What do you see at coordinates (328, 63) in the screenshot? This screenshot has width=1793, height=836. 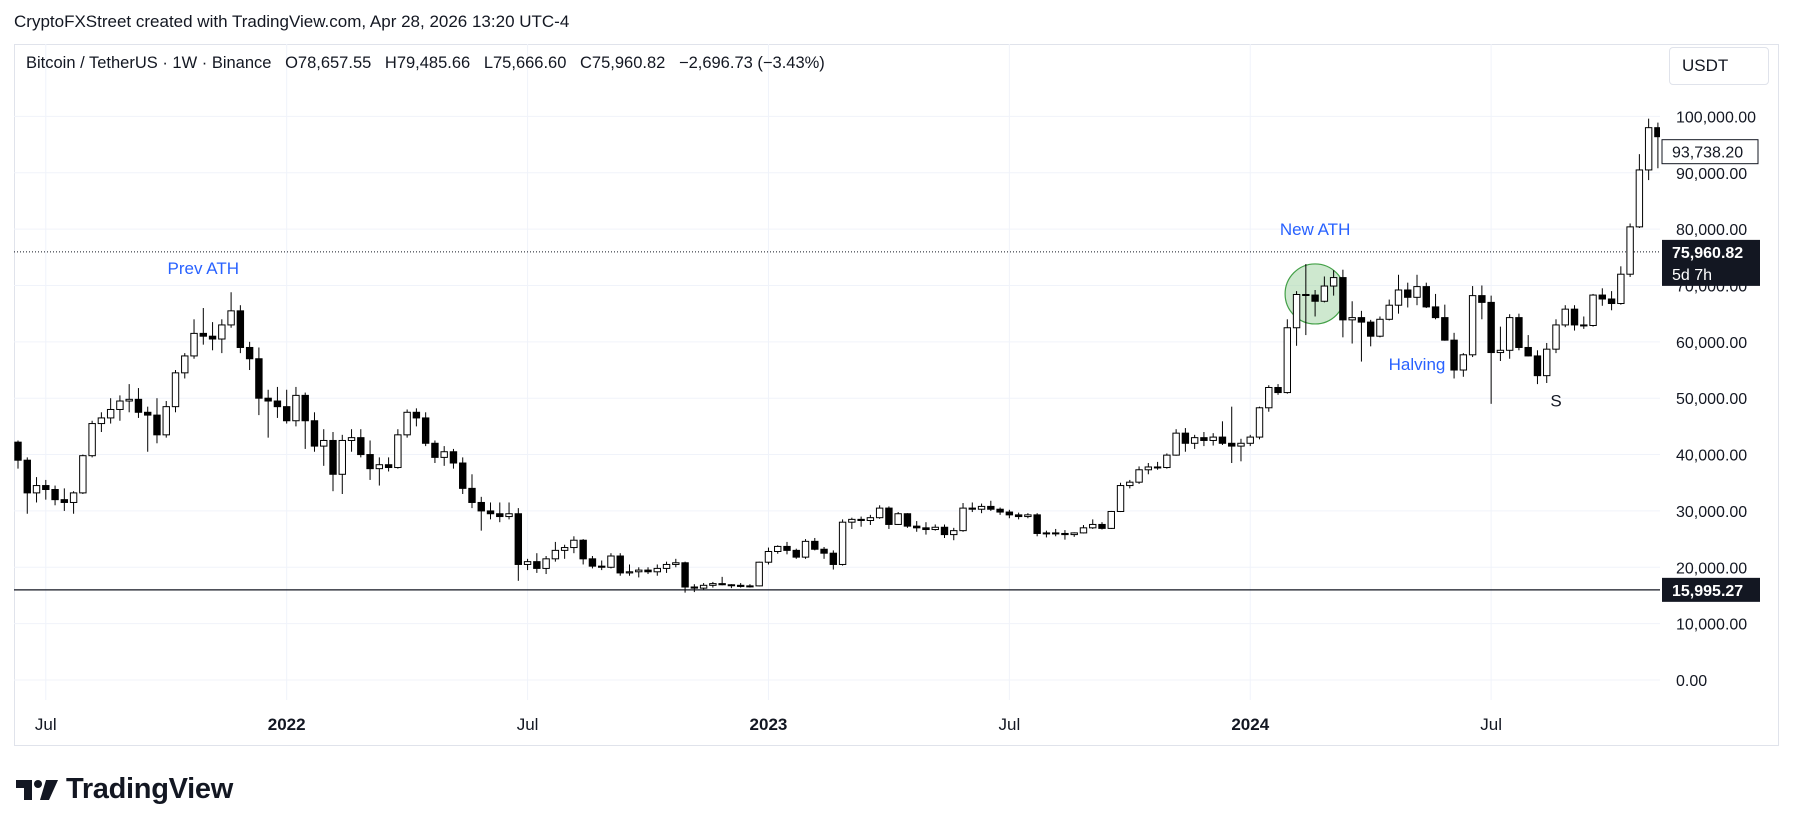 I see `open-value: O78,657.55` at bounding box center [328, 63].